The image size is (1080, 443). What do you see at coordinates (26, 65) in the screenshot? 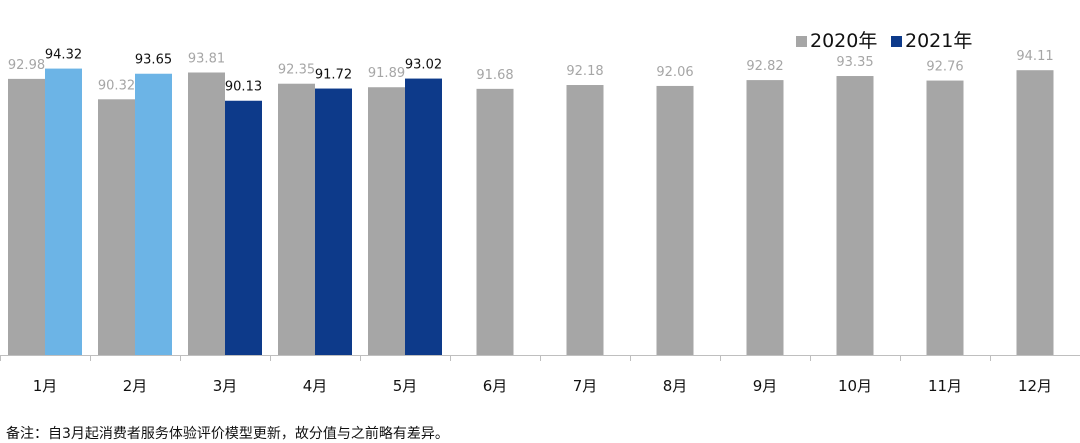
I see `data-label-2020-01: 92.98` at bounding box center [26, 65].